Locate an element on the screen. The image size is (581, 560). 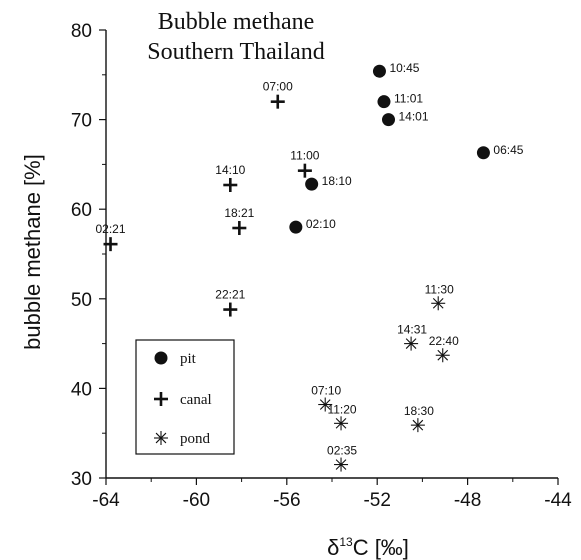
legend-items: pit canal pond is located at coordinates (183, 399).